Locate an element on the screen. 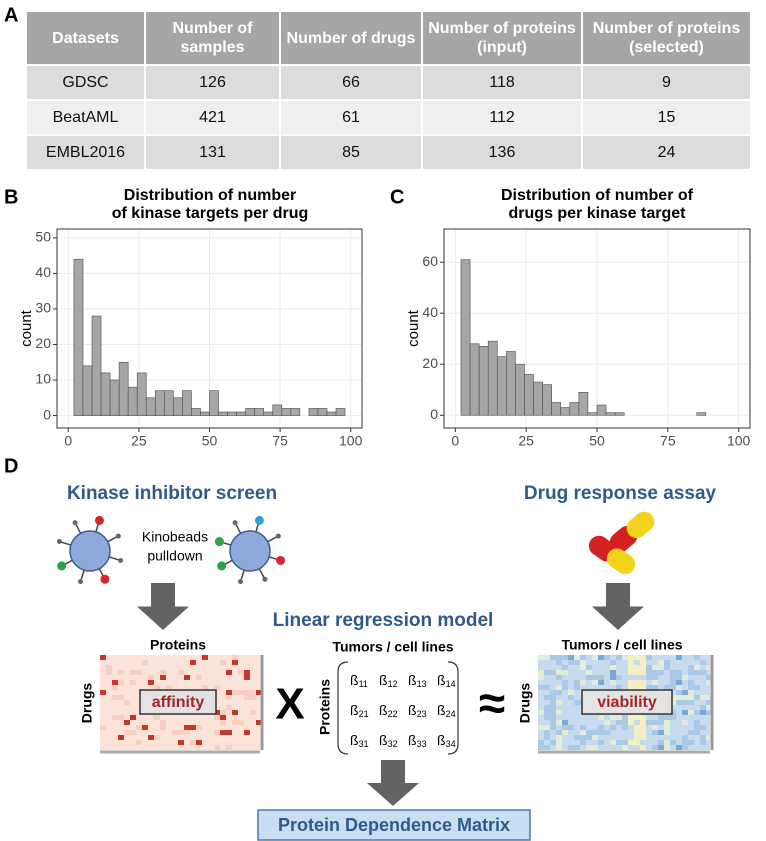 This screenshot has height=841, width=766. beta-coefficient: ß33 is located at coordinates (417, 741).